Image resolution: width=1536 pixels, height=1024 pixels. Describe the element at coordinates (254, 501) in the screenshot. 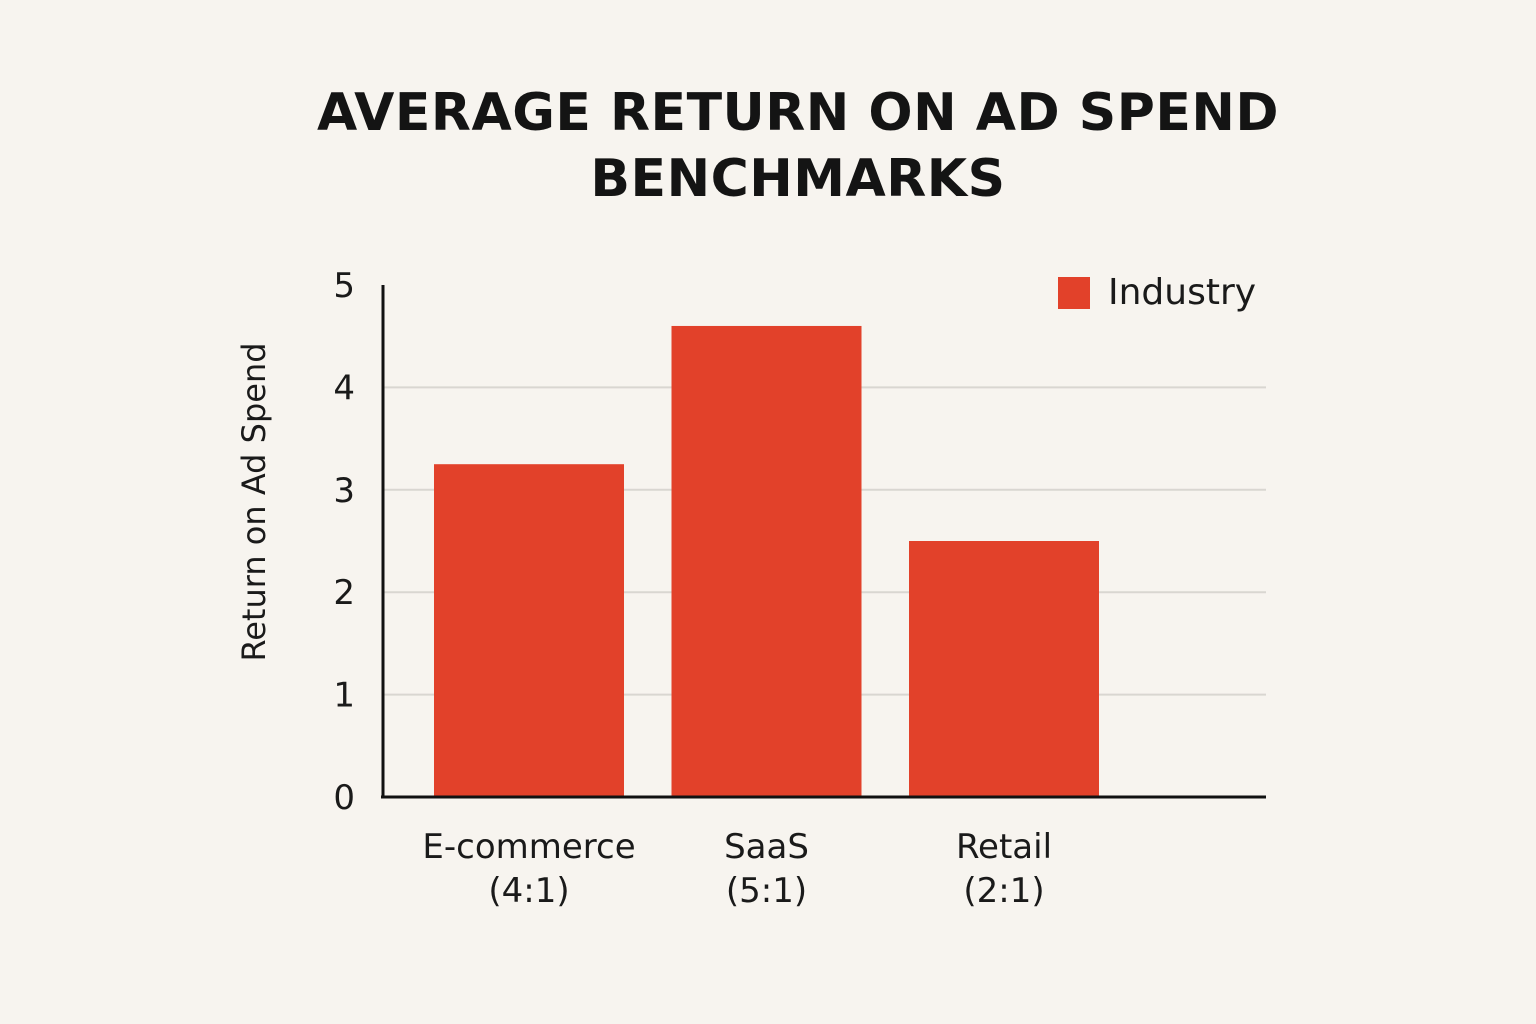

I see `y-axis-label: Return on Ad Spend` at that location.